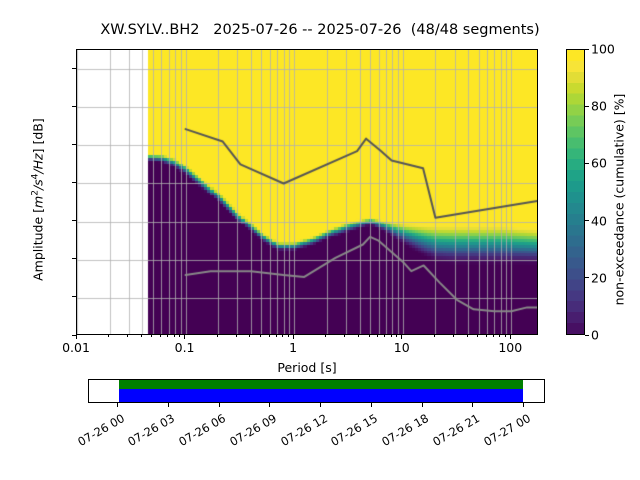  I want to click on colorbar-tick-label: 100, so click(603, 49).